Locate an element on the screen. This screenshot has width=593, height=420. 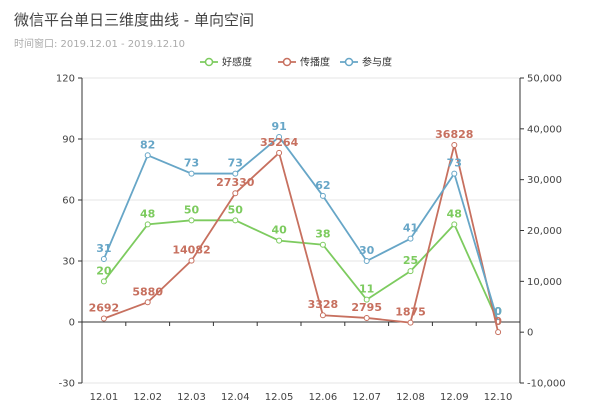
y-tick-label-left: 0 is located at coordinates (72, 323).